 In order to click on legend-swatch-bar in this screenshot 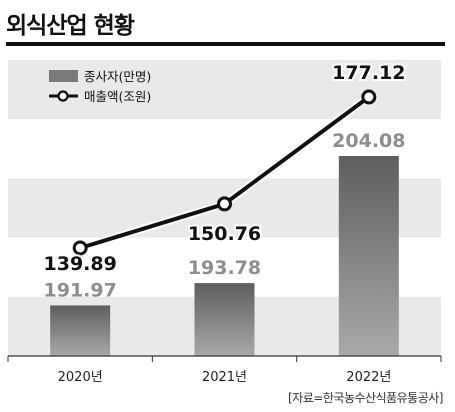, I will do `click(63, 76)`.